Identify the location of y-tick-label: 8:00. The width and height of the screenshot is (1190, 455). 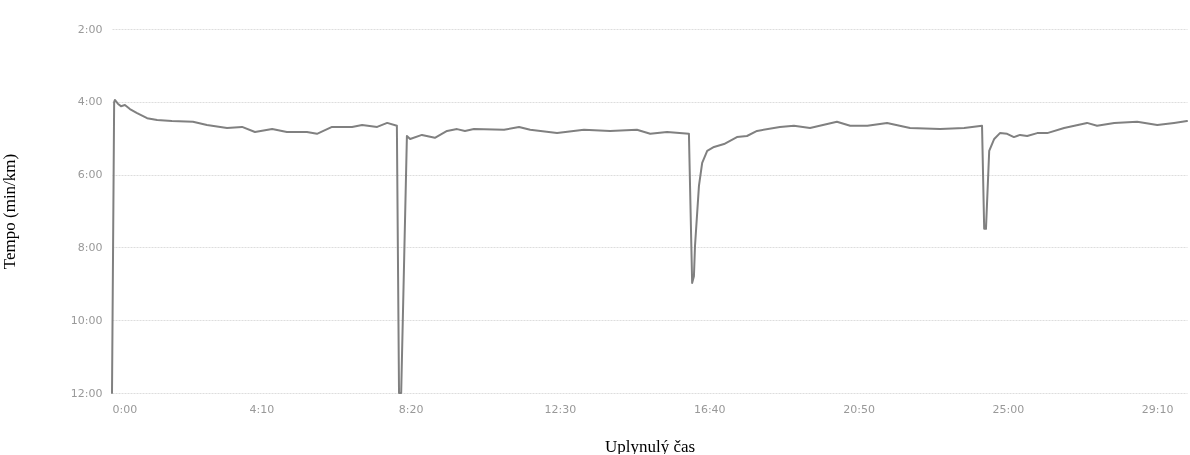
(90, 247).